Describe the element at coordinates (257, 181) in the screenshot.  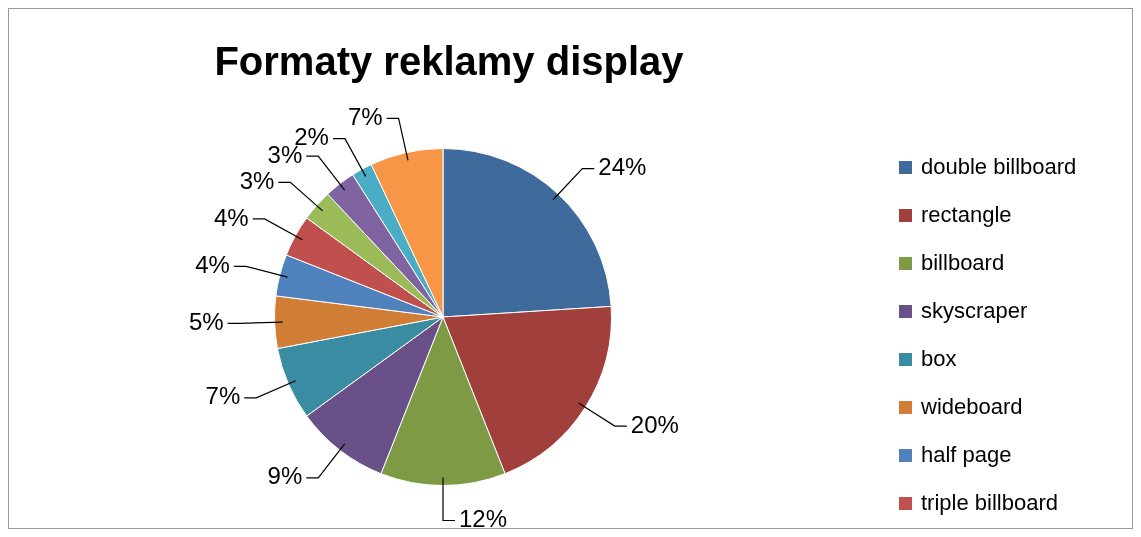
I see `data-label: 3%` at that location.